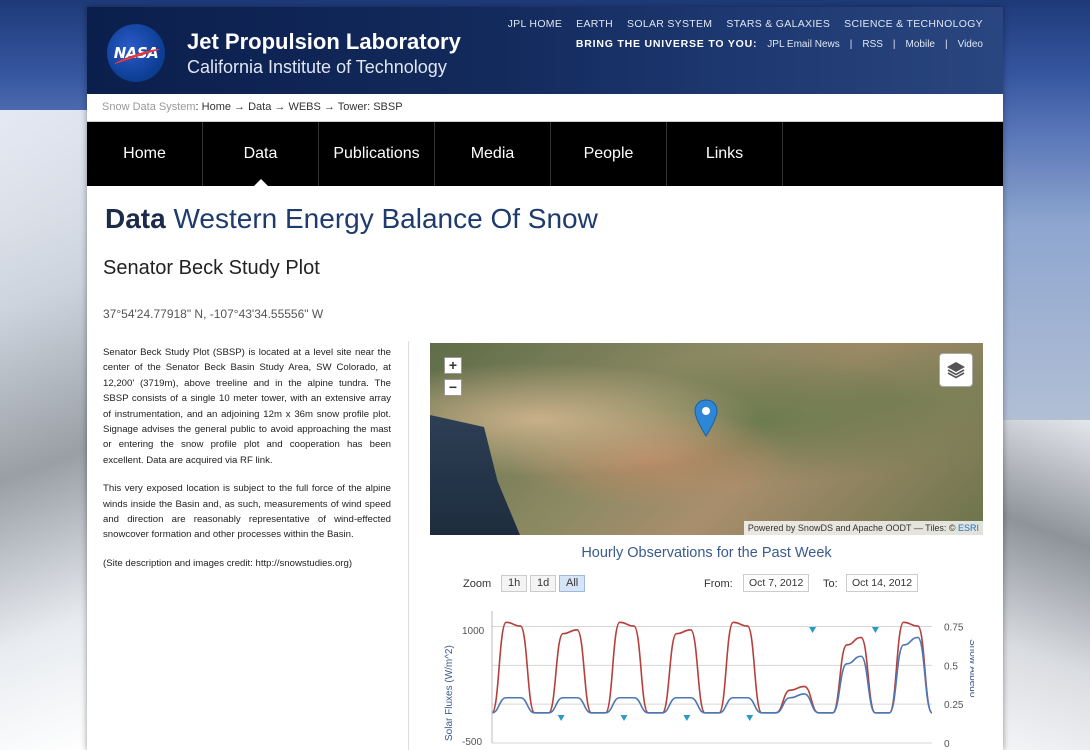 The width and height of the screenshot is (1090, 750). What do you see at coordinates (213, 314) in the screenshot?
I see `site-coordinates: 37°54'24.77918" N, -107°43'34.55556" W` at bounding box center [213, 314].